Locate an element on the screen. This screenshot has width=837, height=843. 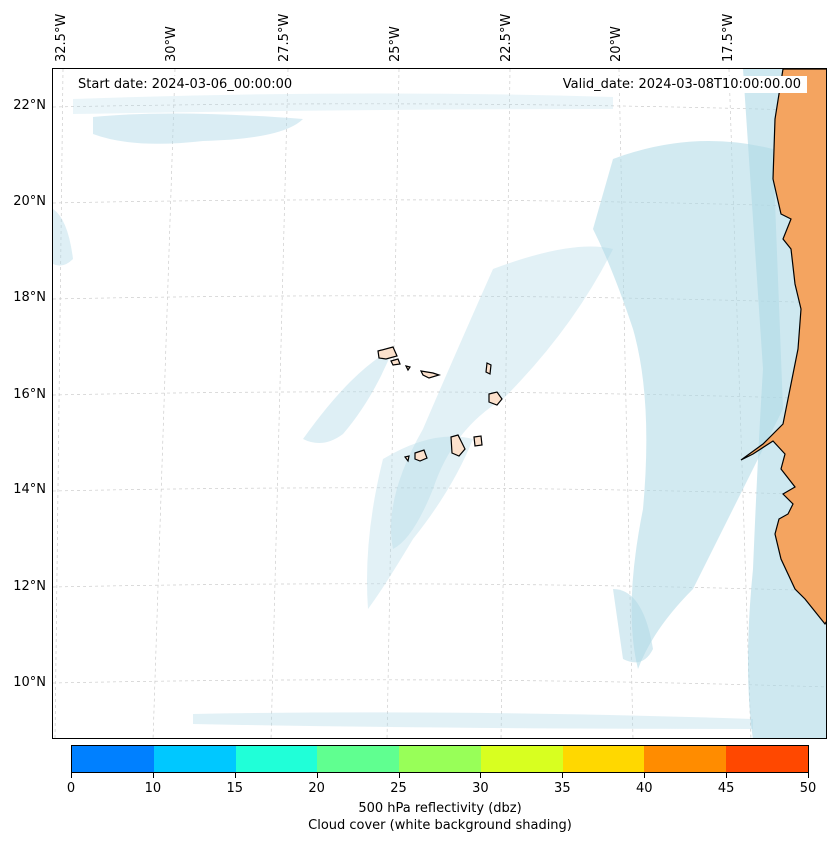
colorbar is located at coordinates (440, 759).